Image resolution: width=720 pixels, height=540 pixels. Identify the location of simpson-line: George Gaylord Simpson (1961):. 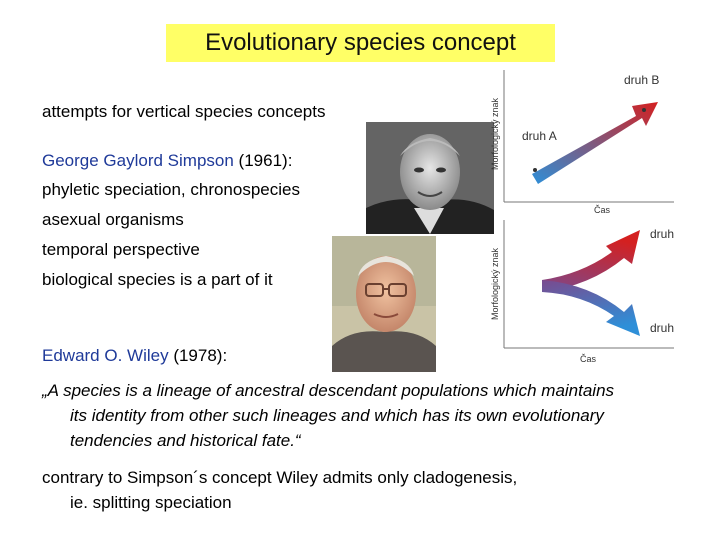
(167, 161).